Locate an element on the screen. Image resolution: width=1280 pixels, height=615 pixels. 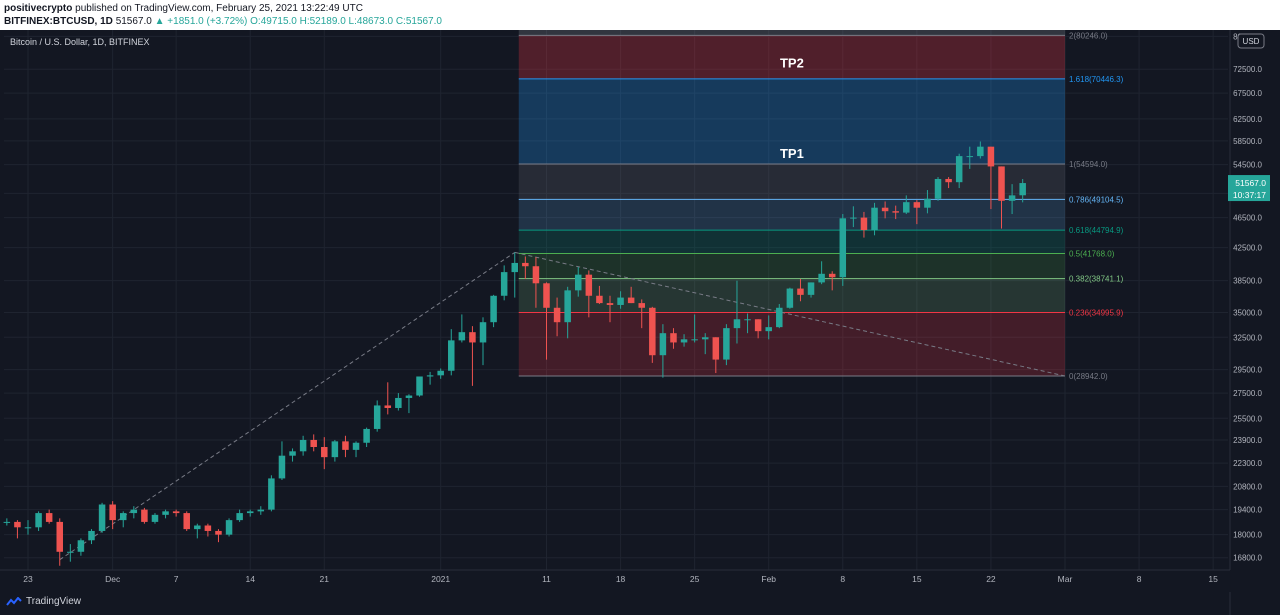
price-tick-label: 72500.0 is located at coordinates (1247, 69).